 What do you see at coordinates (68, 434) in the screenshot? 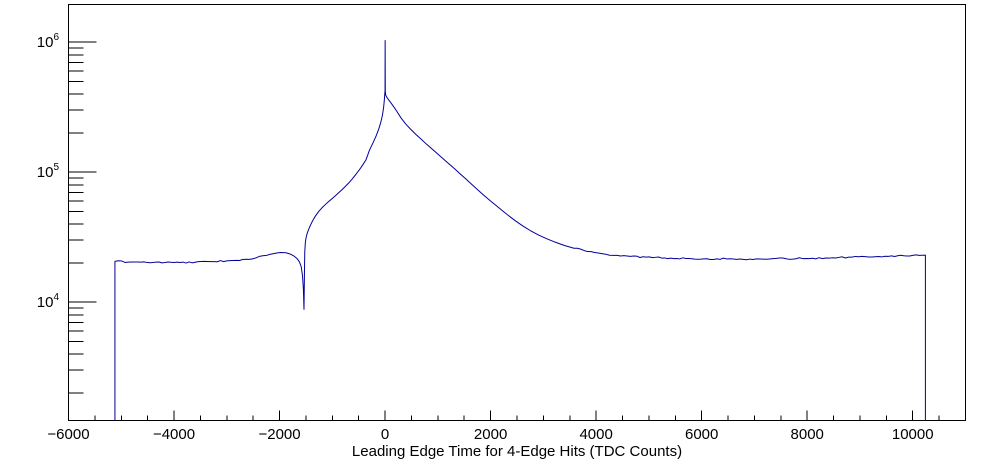
I see `x-tick-label: −6000` at bounding box center [68, 434].